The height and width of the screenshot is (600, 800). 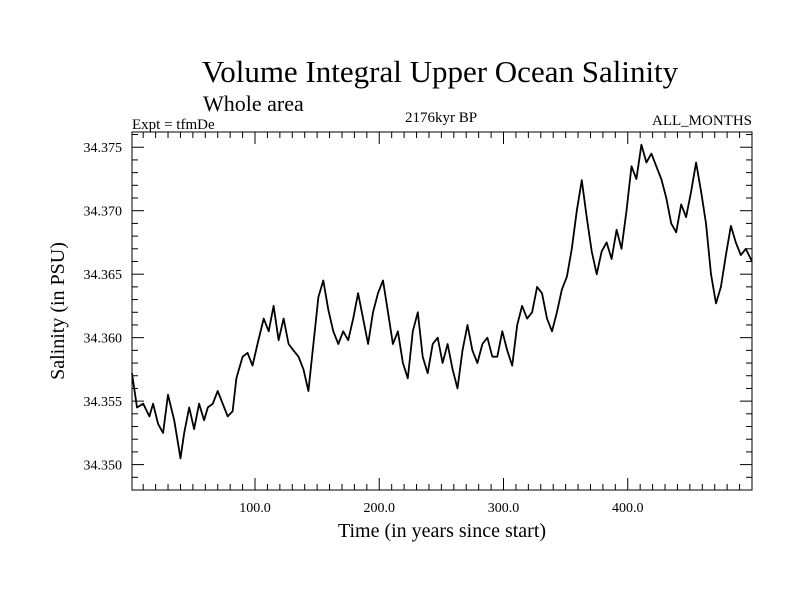 I want to click on x-tick-label: 200.0, so click(x=380, y=508).